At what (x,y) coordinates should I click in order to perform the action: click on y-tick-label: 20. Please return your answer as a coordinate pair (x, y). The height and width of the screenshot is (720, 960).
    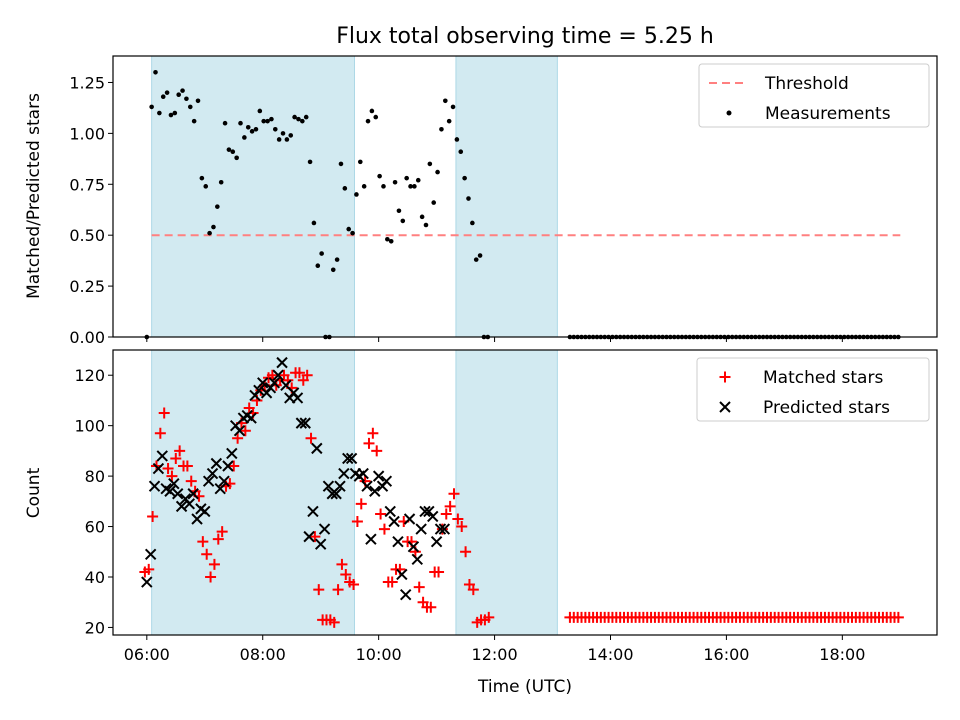
    Looking at the image, I should click on (95, 627).